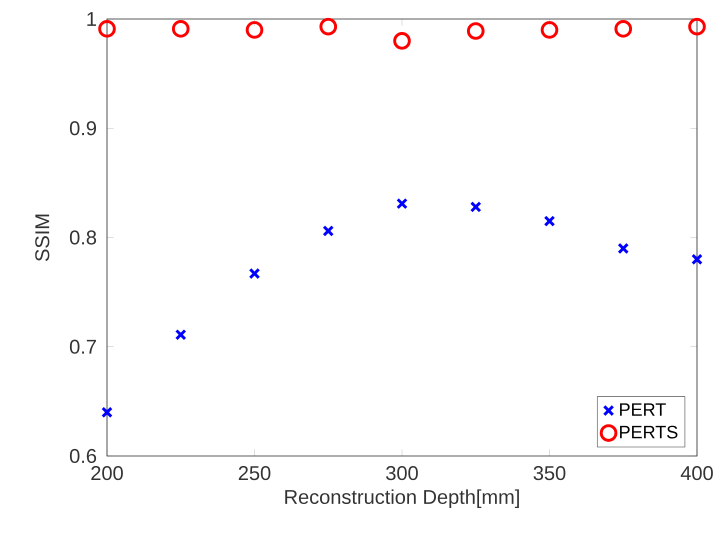 The height and width of the screenshot is (549, 721). What do you see at coordinates (83, 128) in the screenshot?
I see `y-tick-label: 0.9` at bounding box center [83, 128].